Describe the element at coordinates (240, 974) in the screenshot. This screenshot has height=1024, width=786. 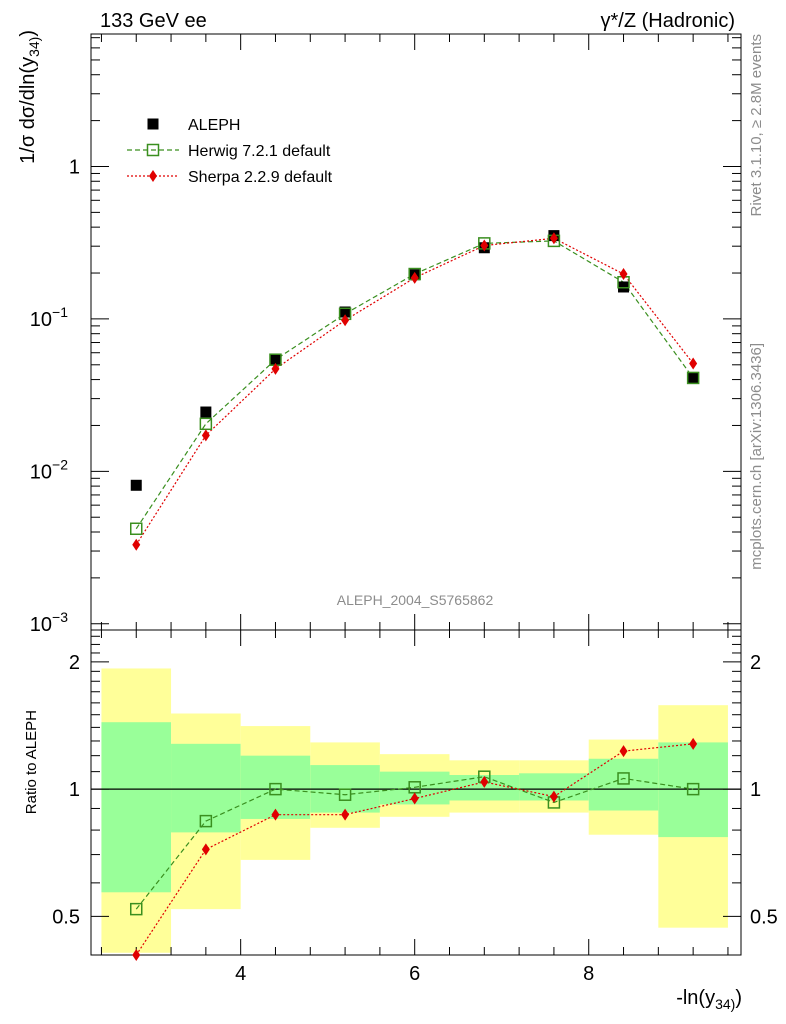
I see `x-tick-label: 4` at that location.